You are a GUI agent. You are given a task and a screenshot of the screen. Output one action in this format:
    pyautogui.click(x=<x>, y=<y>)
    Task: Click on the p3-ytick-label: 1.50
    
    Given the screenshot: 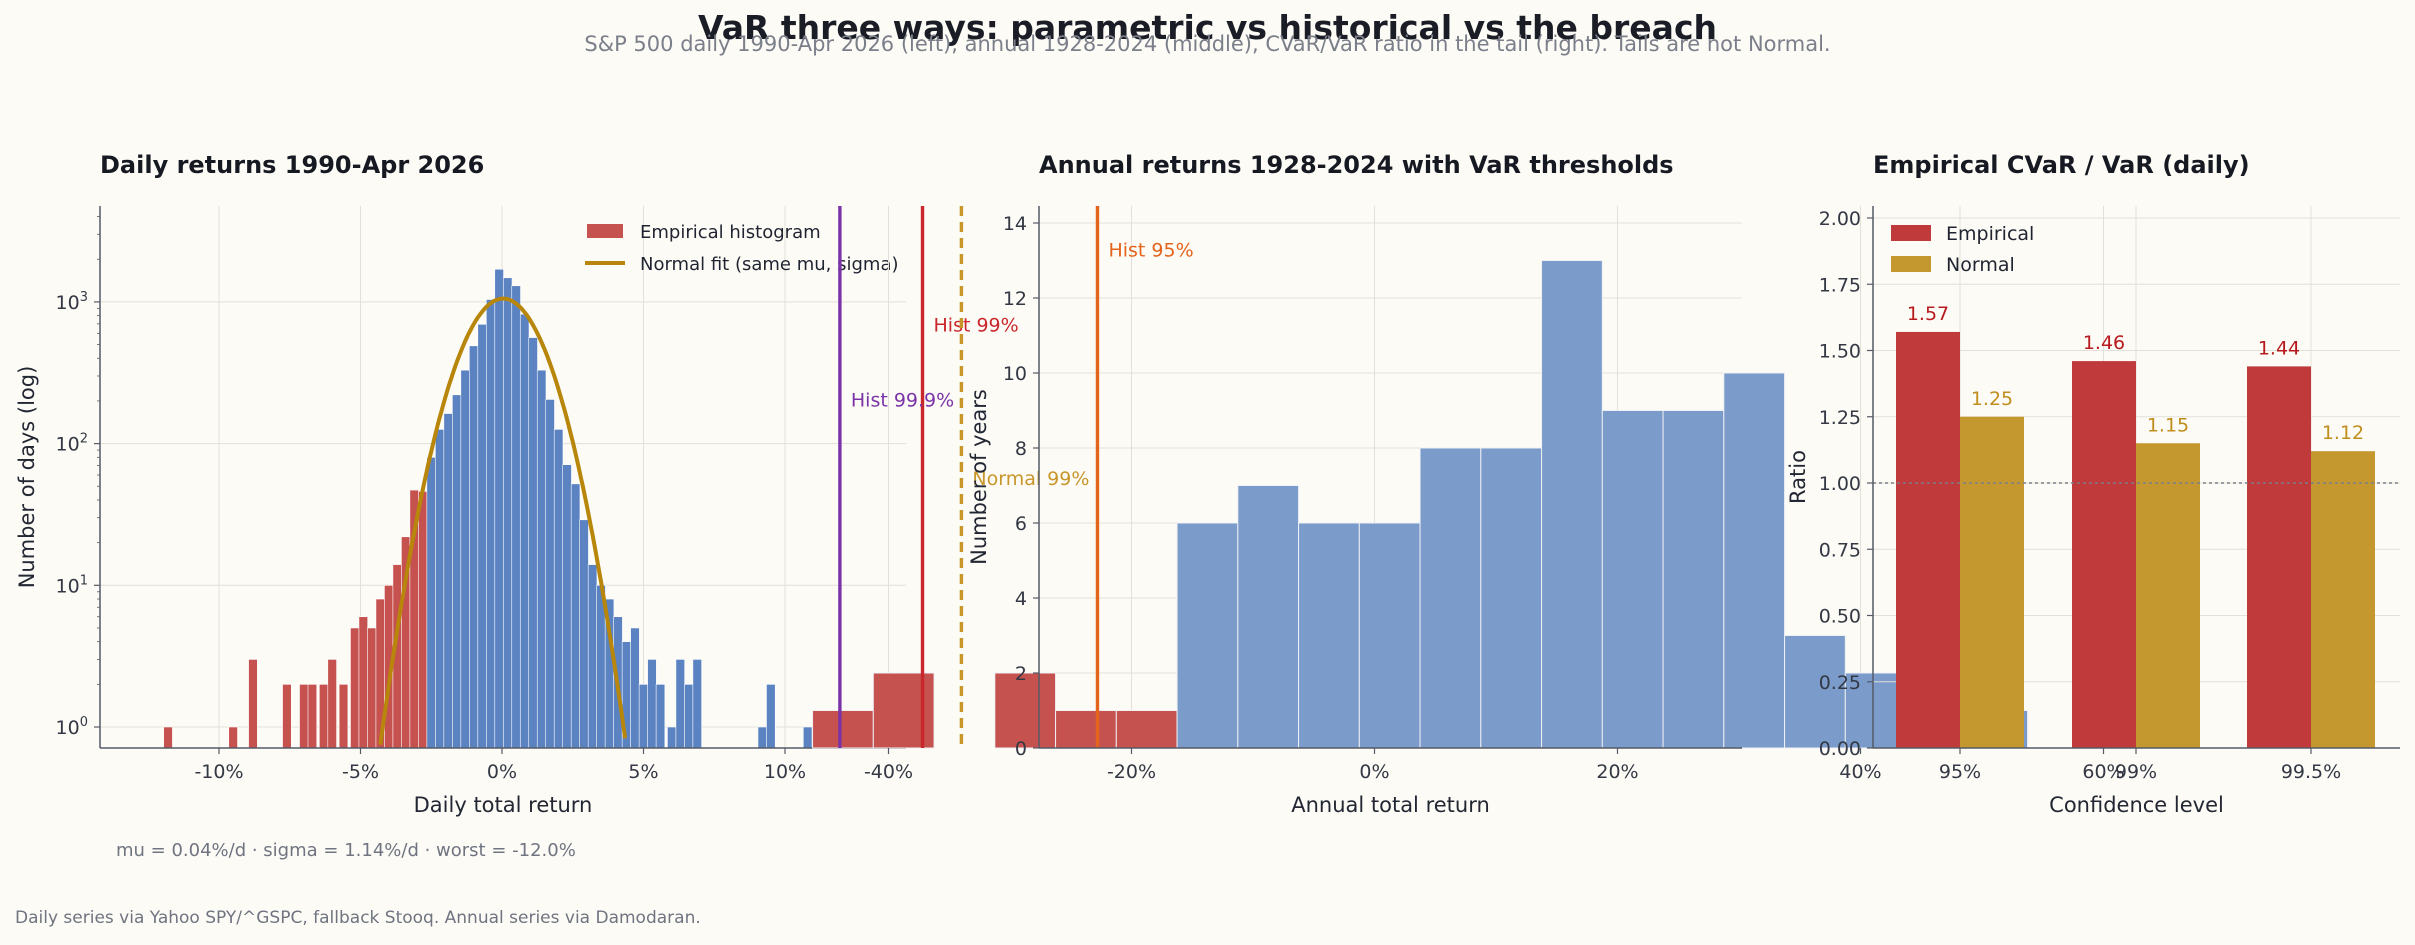 What is the action you would take?
    pyautogui.click(x=1840, y=352)
    